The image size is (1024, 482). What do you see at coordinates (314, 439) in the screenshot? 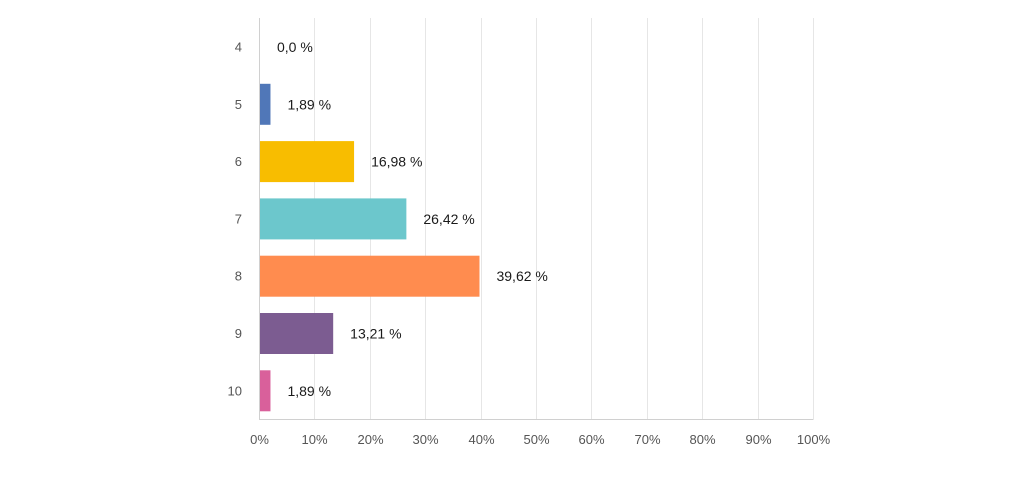
I see `x-tick-label: 10%` at bounding box center [314, 439].